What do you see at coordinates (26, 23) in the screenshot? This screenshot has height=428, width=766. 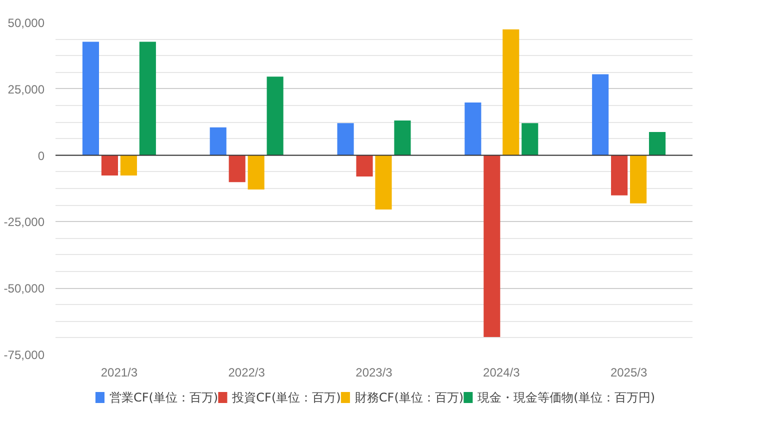 I see `y-tick-label: 50,000` at bounding box center [26, 23].